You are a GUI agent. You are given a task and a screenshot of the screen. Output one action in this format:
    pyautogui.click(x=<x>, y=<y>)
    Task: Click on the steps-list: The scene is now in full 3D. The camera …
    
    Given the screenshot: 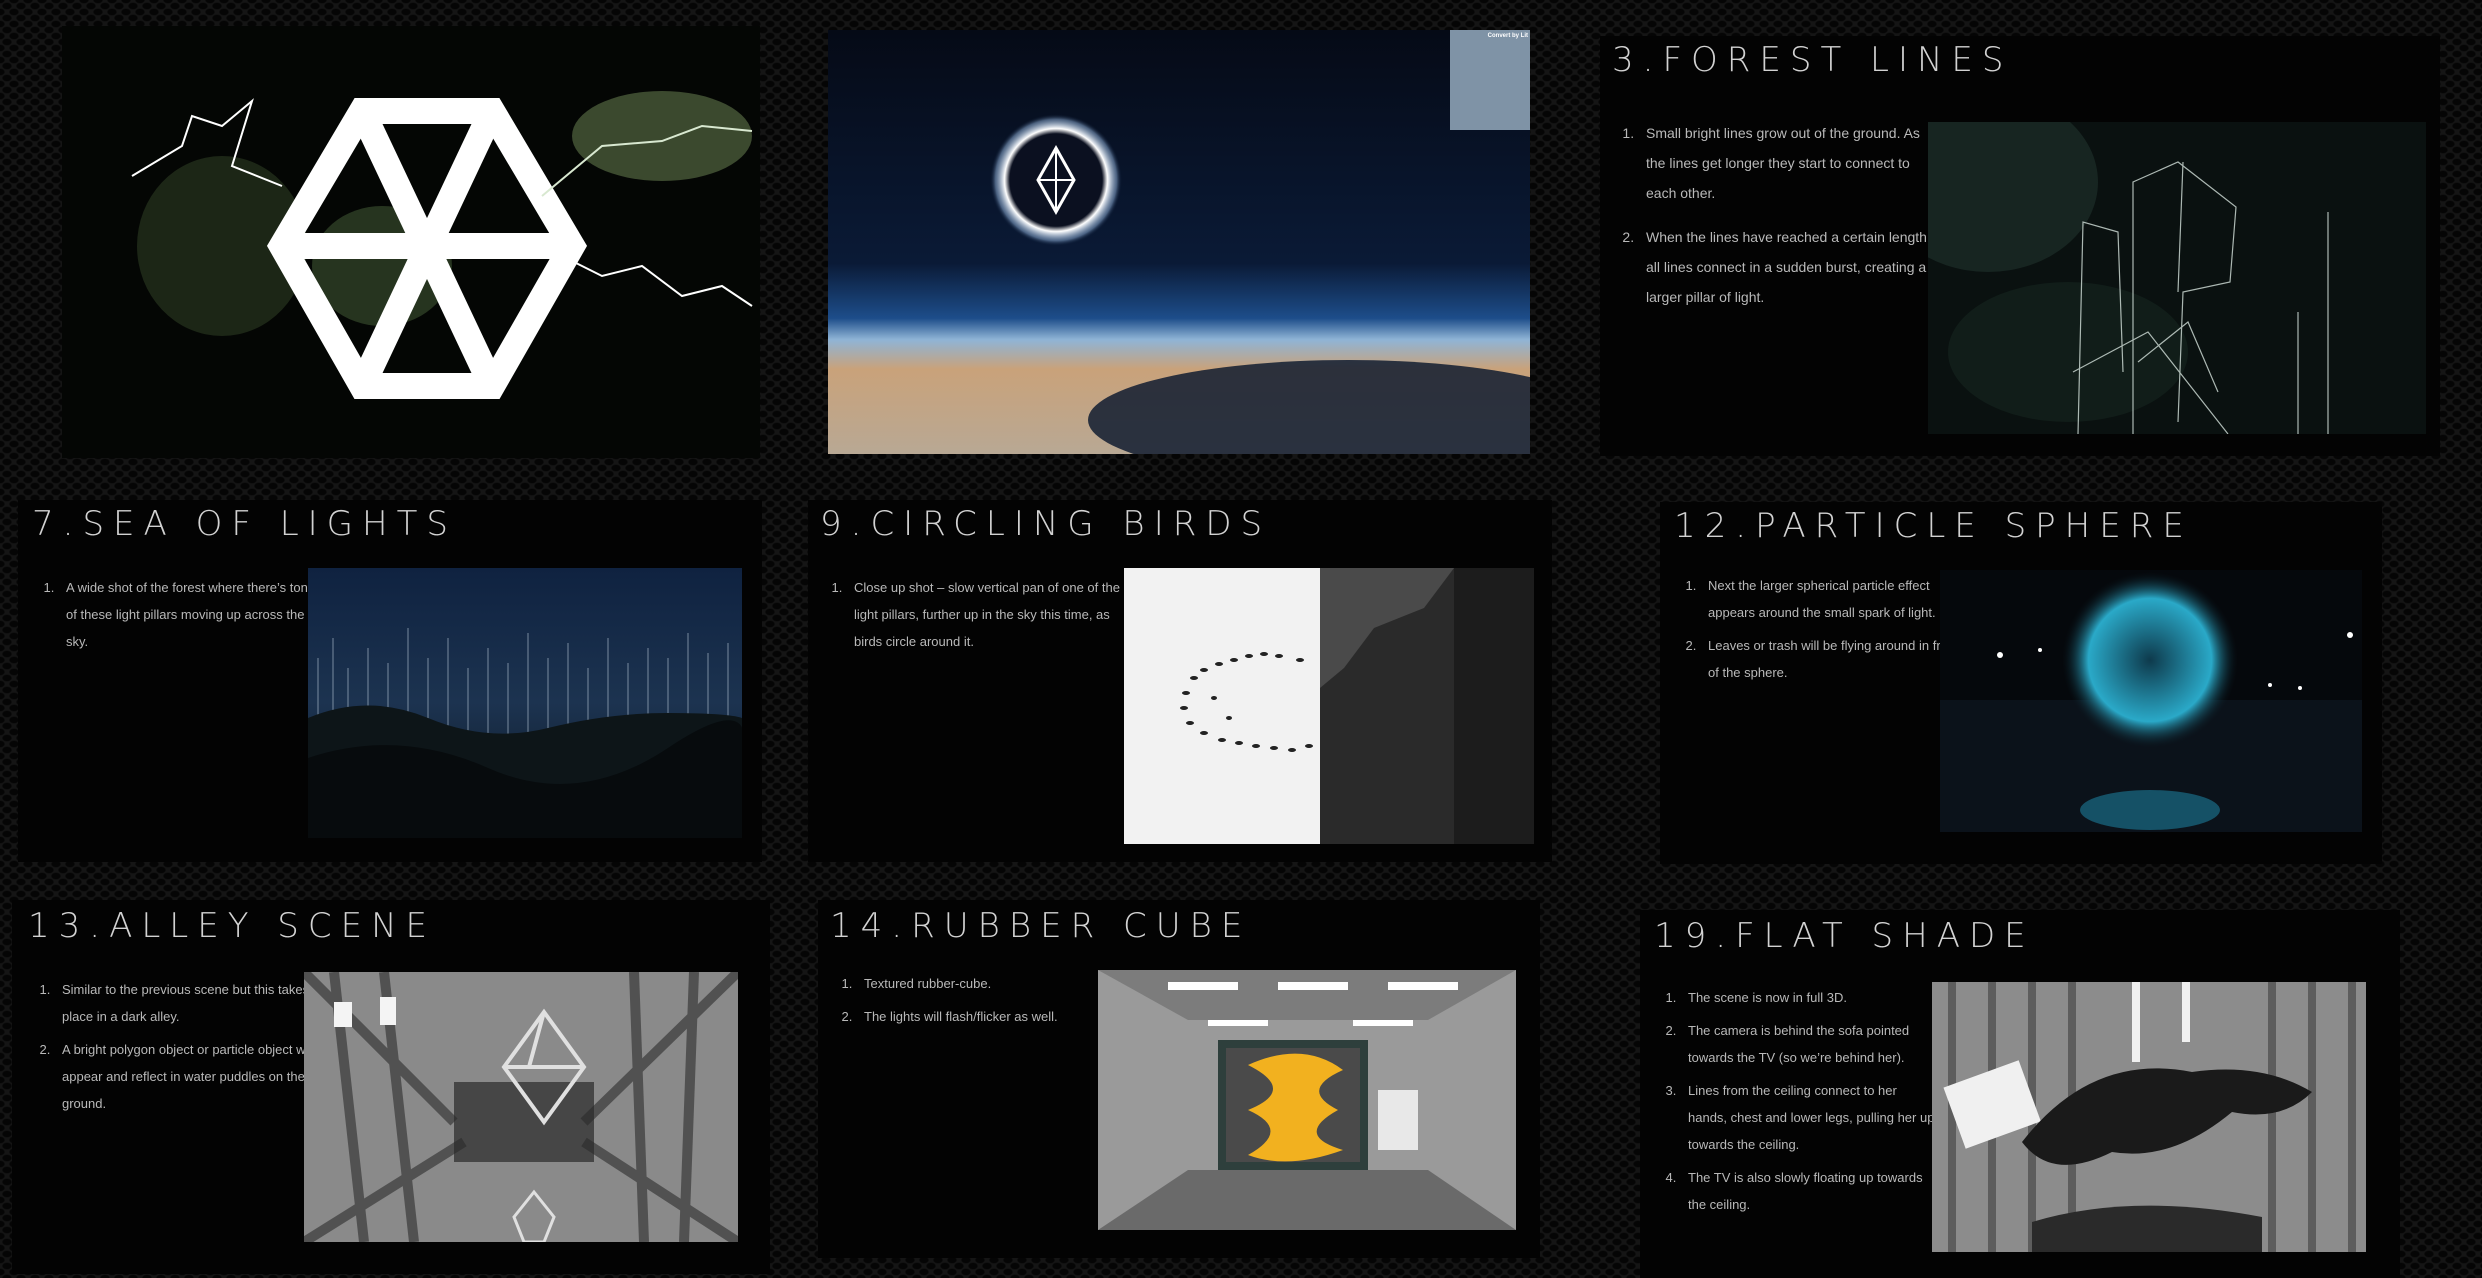 What is the action you would take?
    pyautogui.click(x=1795, y=1104)
    